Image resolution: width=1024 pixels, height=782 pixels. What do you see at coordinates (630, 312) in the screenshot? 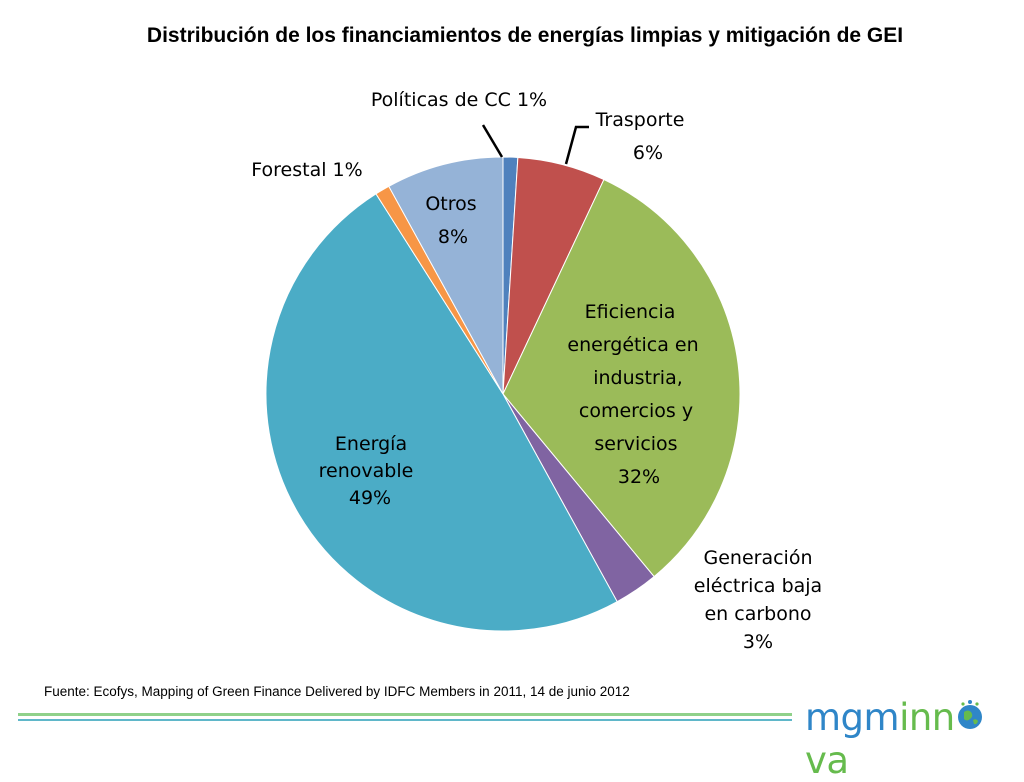
I see `slice-label-line: Eficiencia` at bounding box center [630, 312].